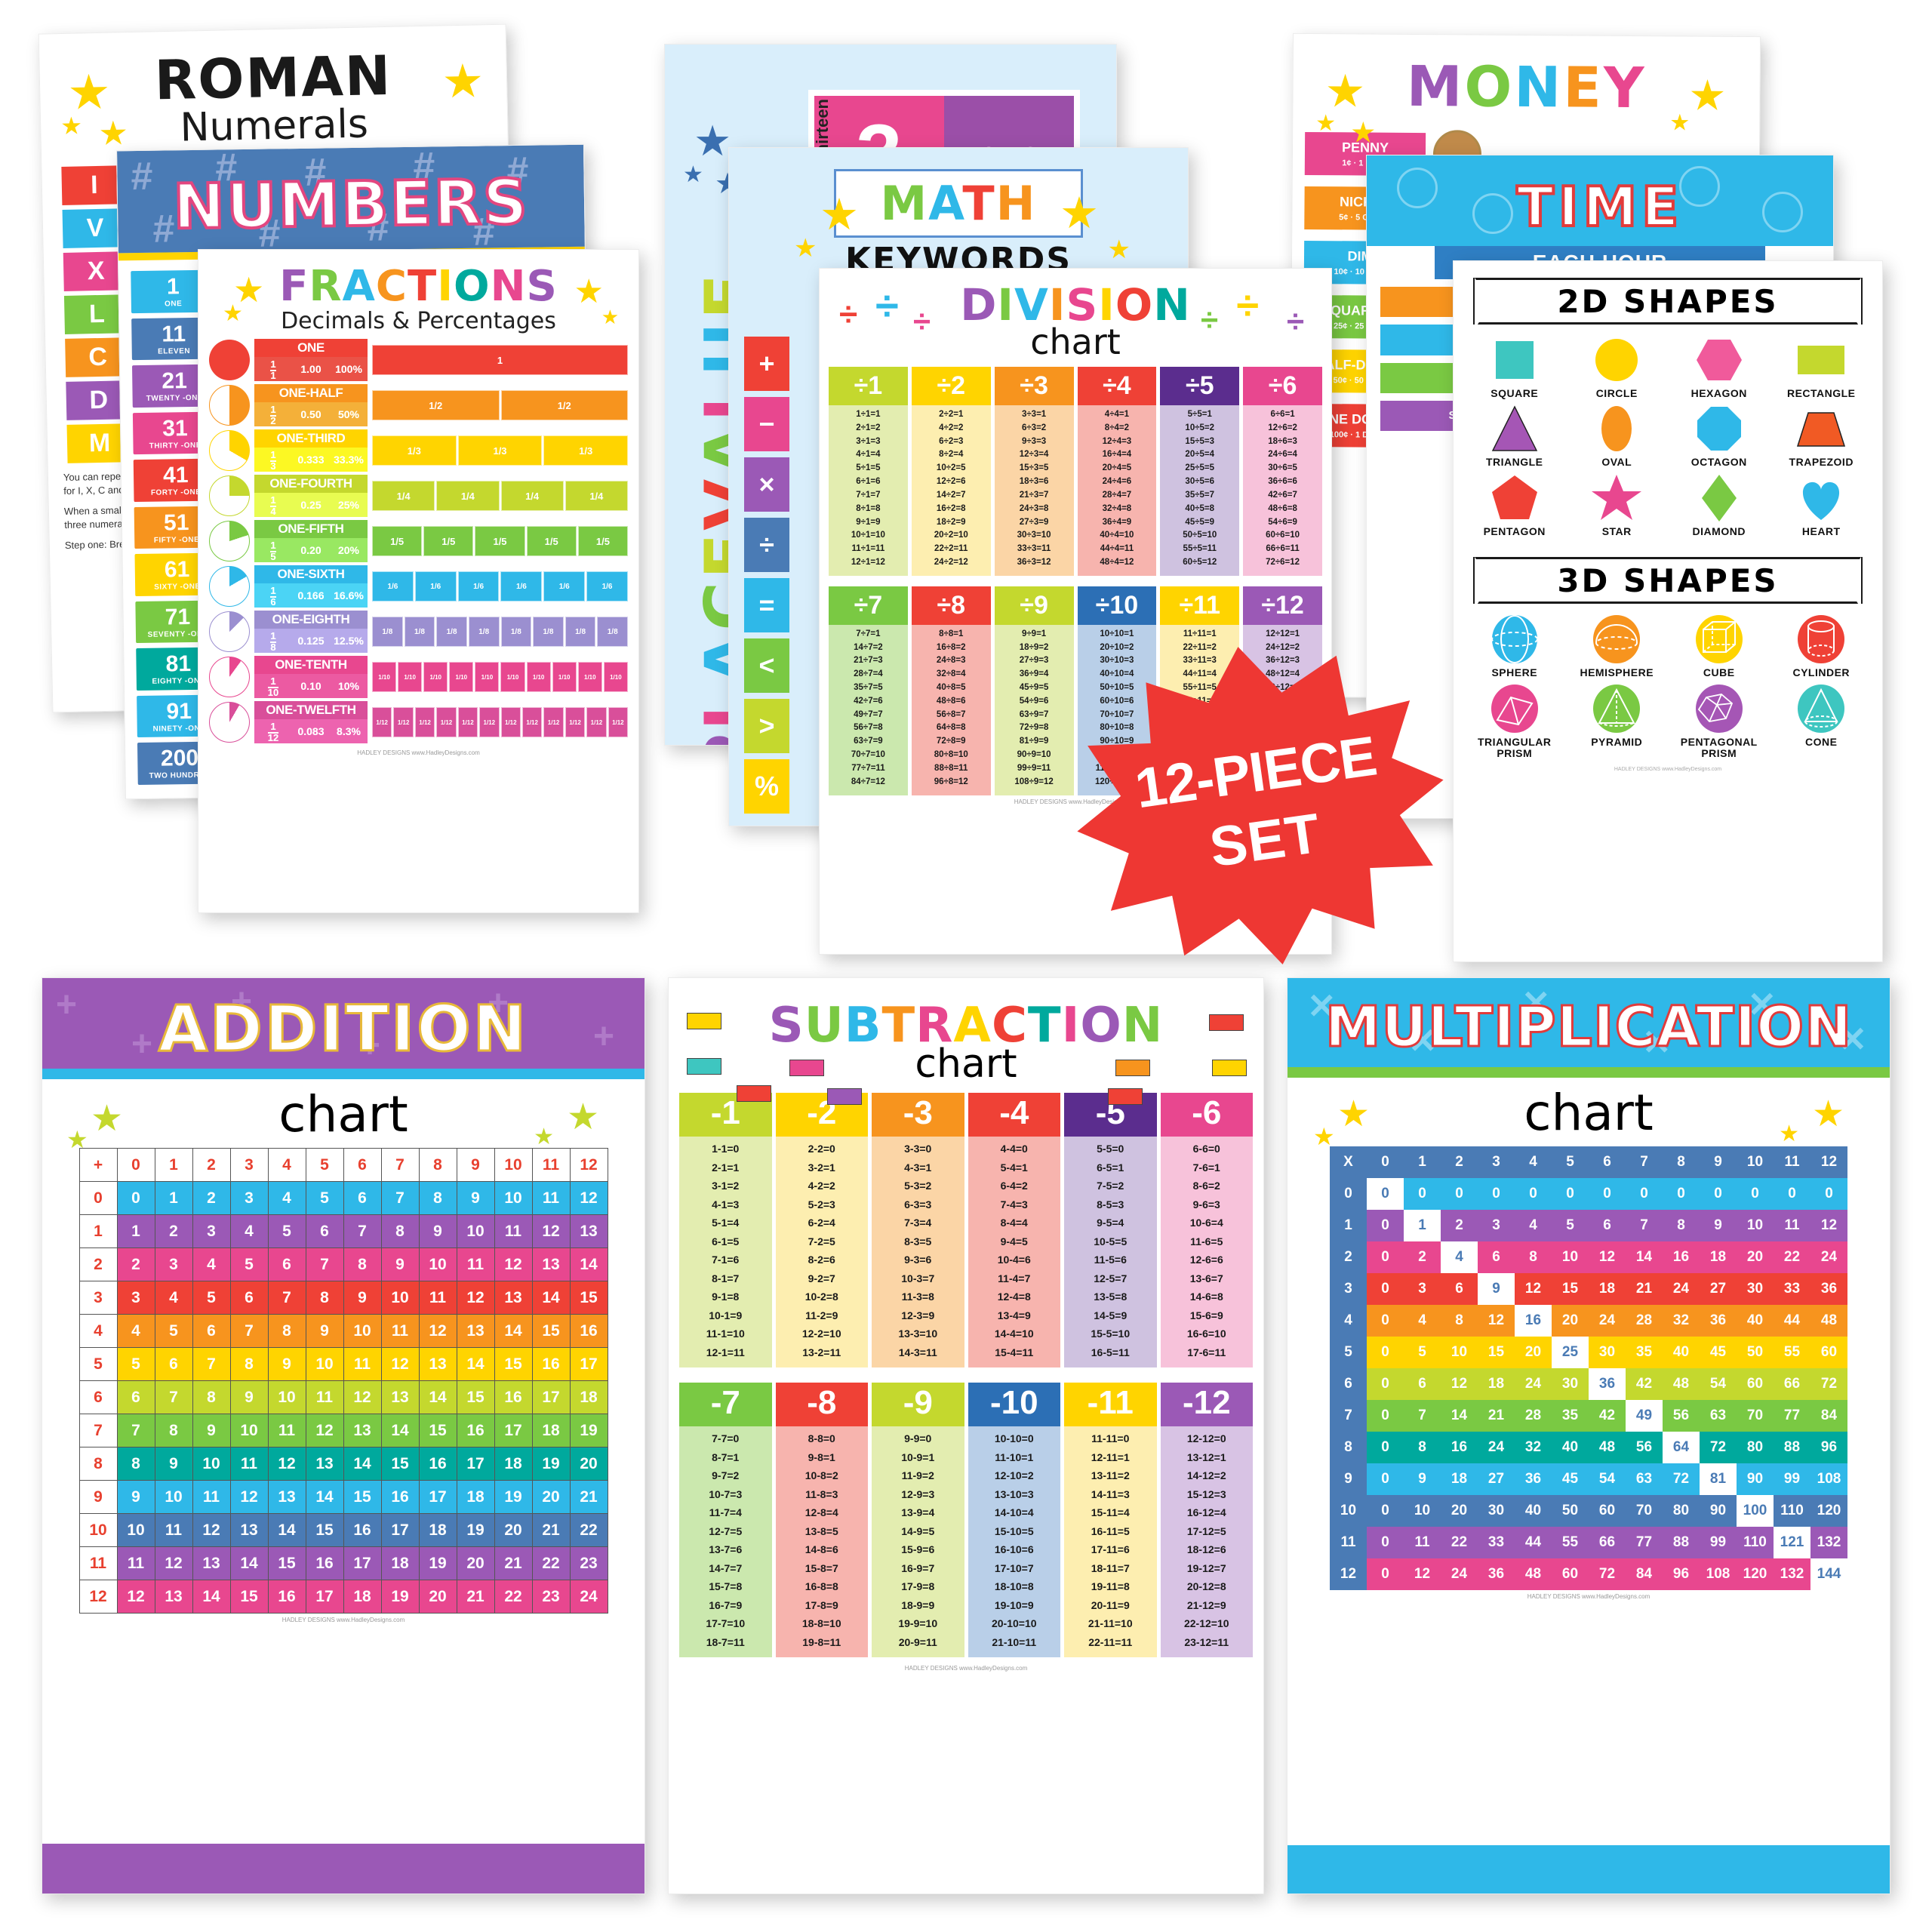 Image resolution: width=1932 pixels, height=1932 pixels. Describe the element at coordinates (1110, 1167) in the screenshot. I see `subtraction-fact: 6-5=1` at that location.